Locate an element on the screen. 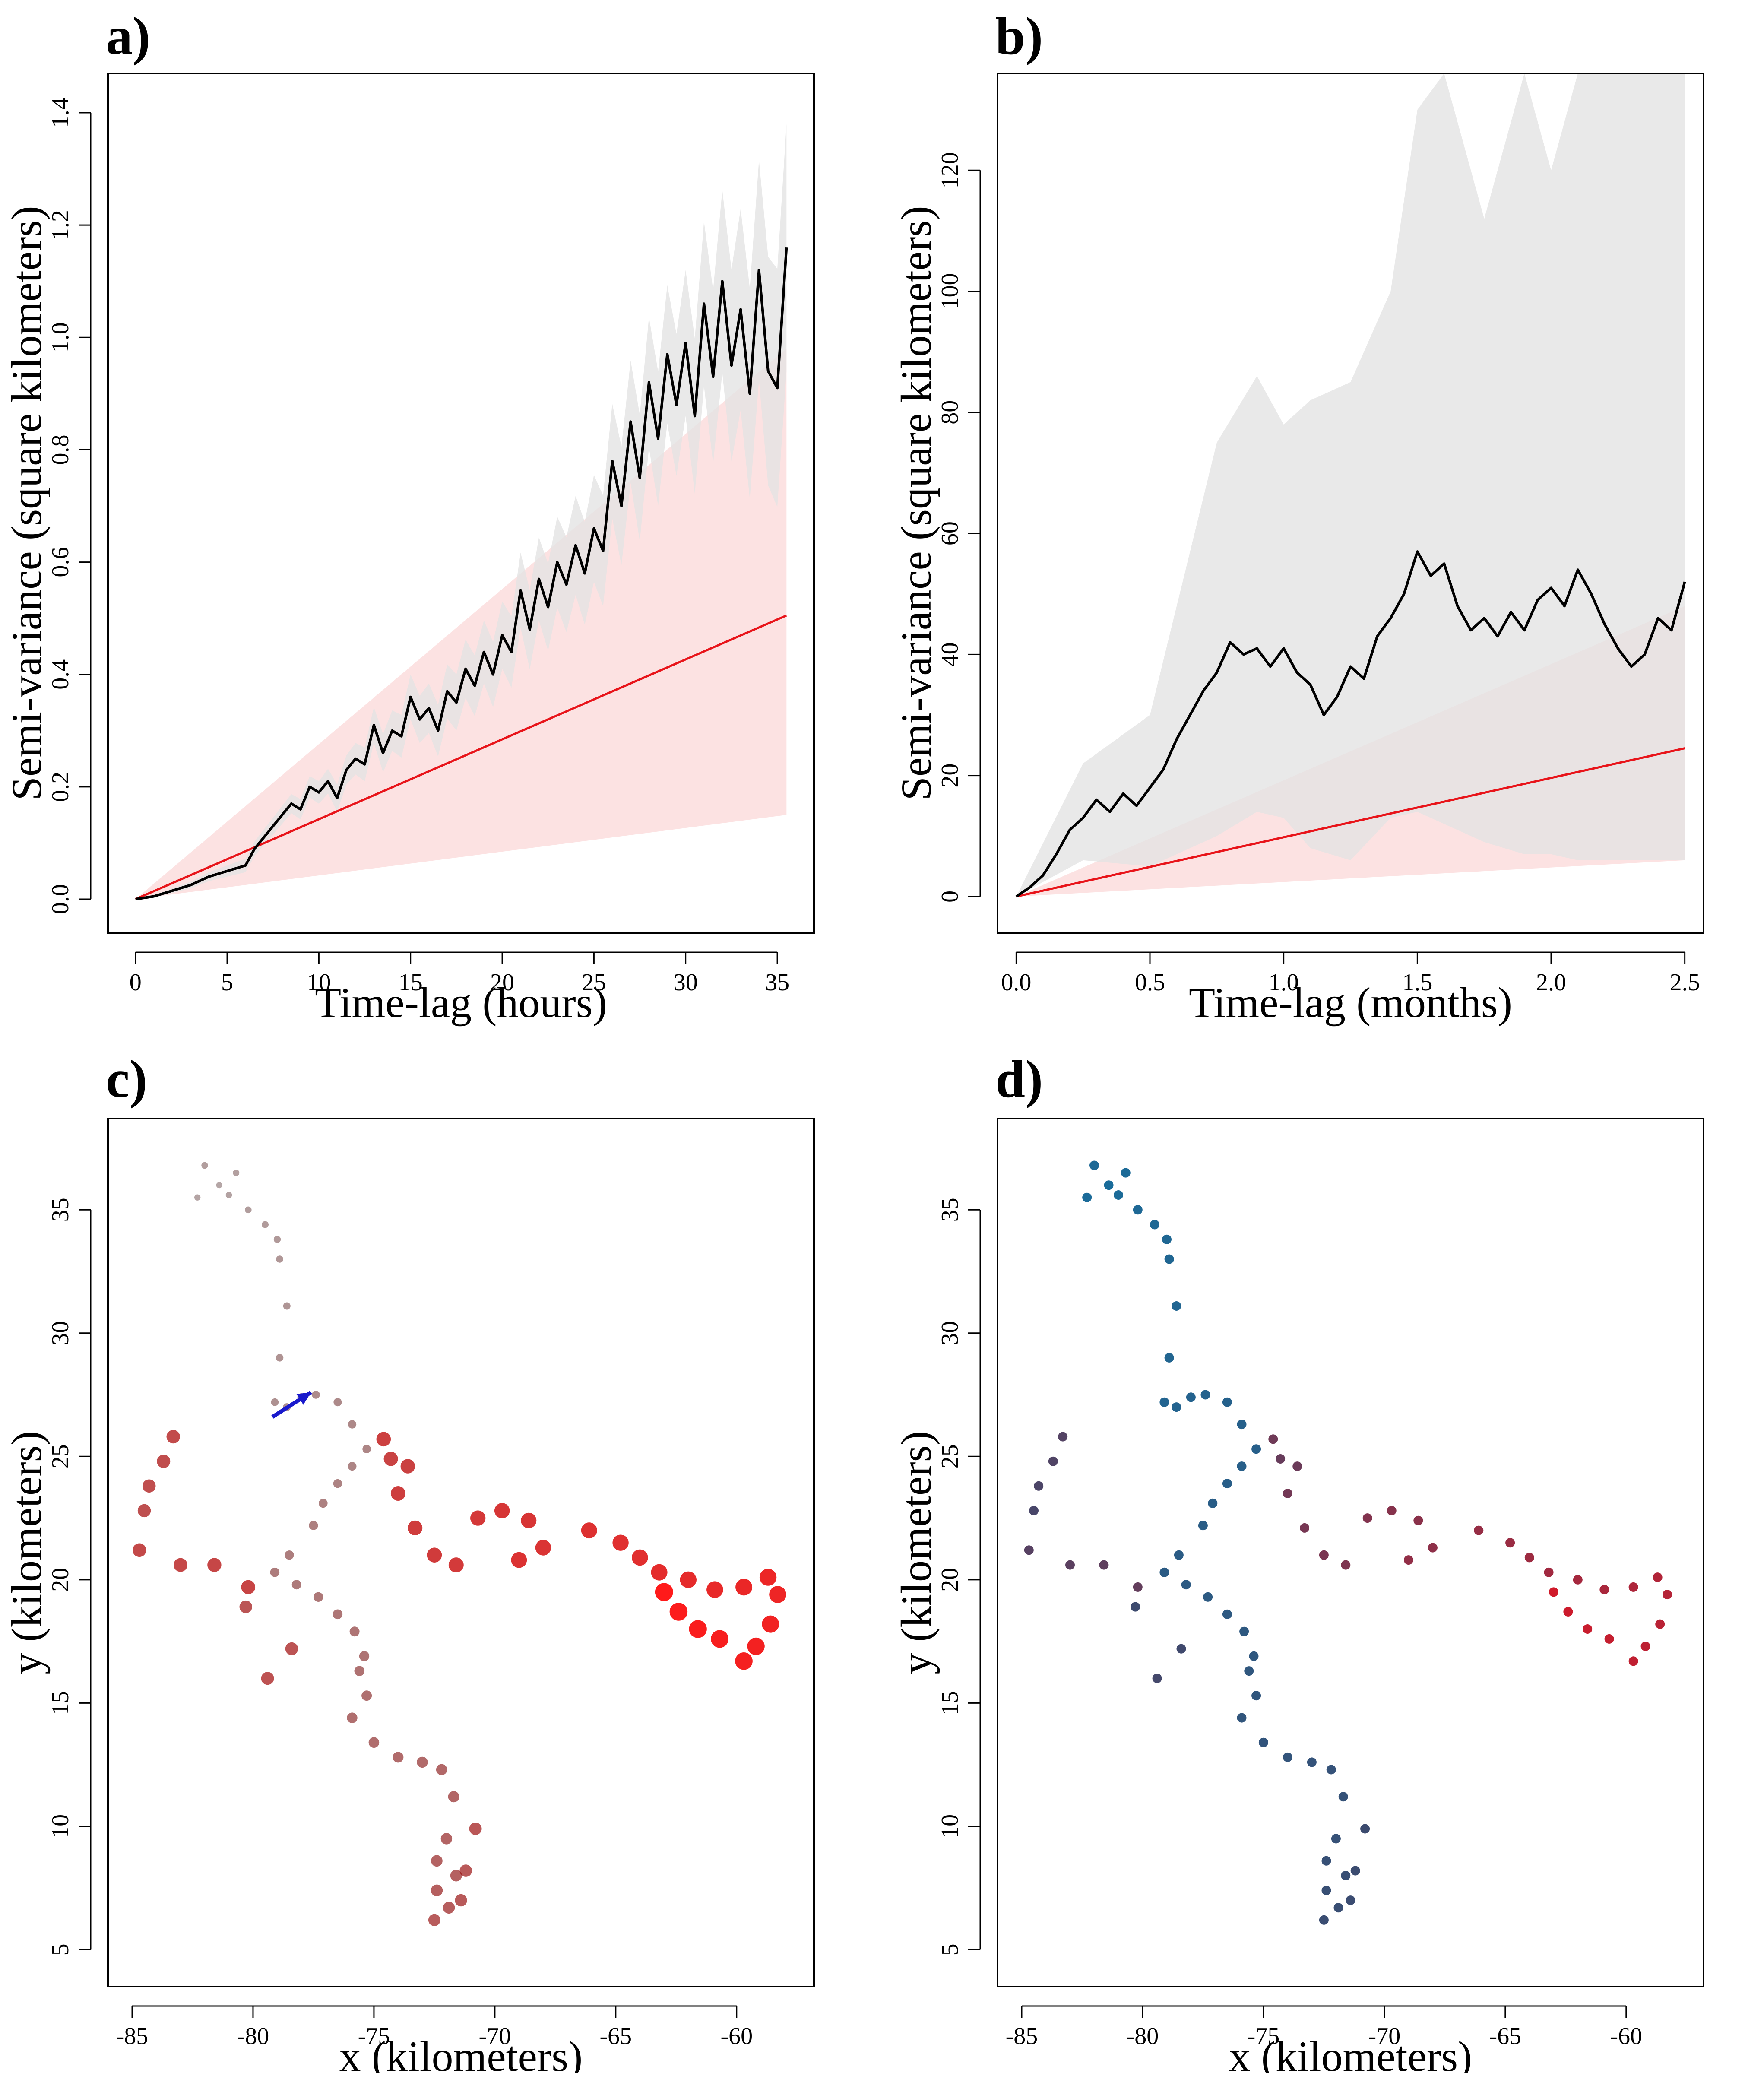 The height and width of the screenshot is (2073, 1764). model-semivariance-line is located at coordinates (461, 757).